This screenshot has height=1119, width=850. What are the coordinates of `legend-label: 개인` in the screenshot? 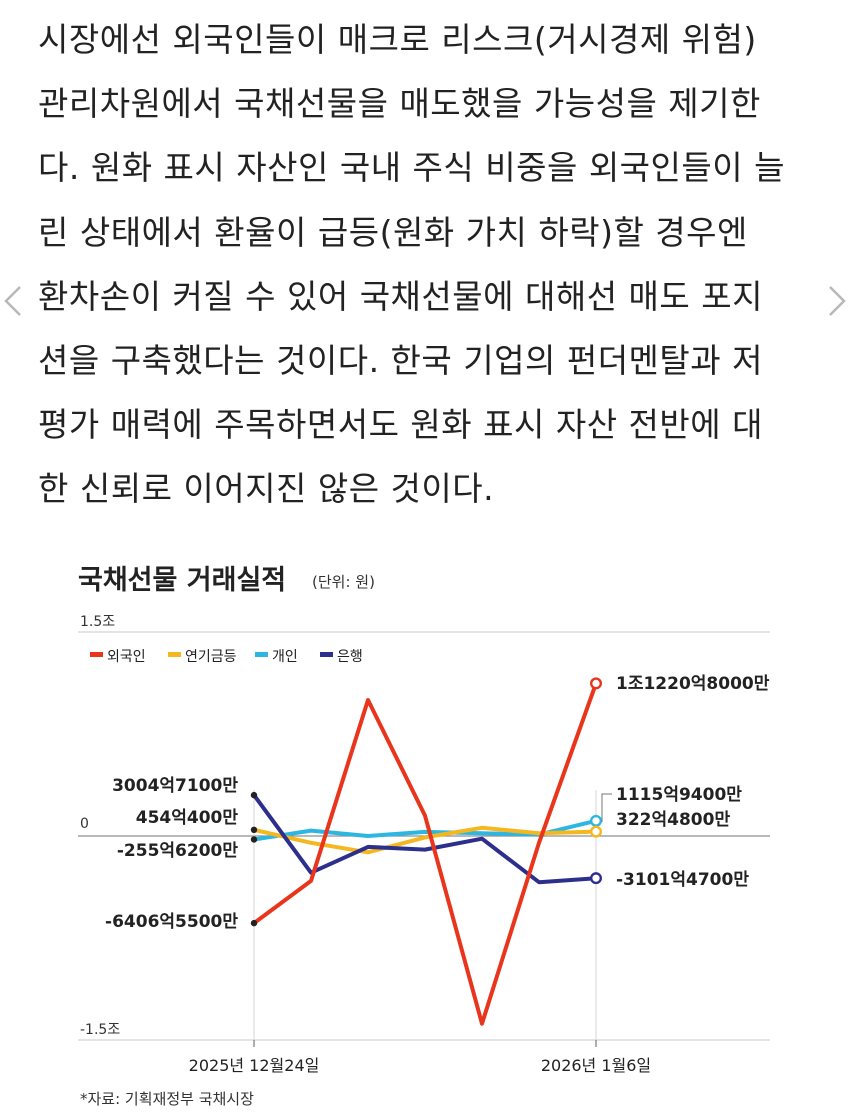 It's located at (285, 657).